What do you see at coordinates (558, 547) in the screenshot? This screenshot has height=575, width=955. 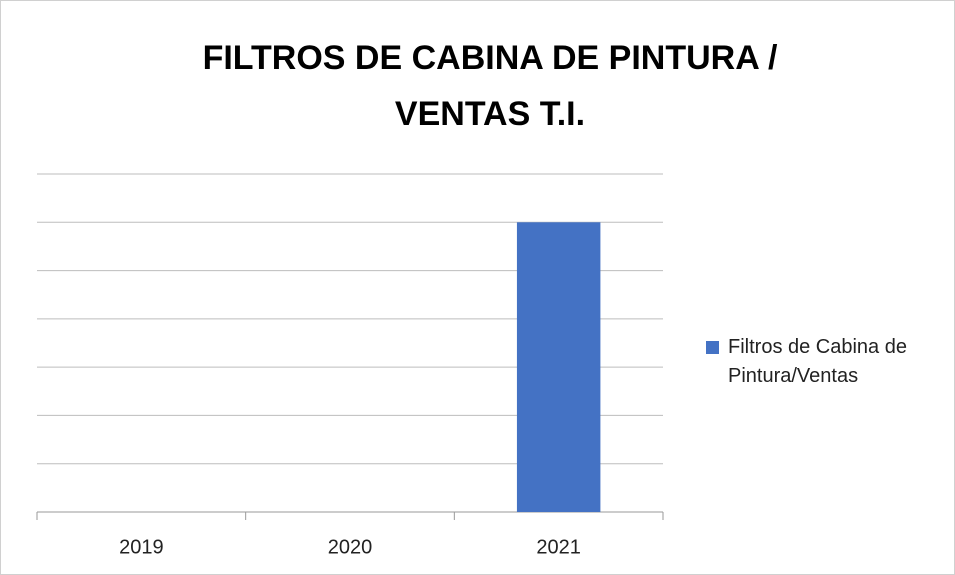 I see `x-tick-label: 2021` at bounding box center [558, 547].